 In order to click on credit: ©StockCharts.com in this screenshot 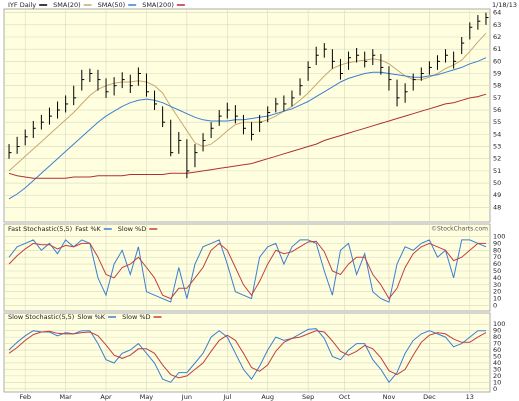, I will do `click(459, 229)`.